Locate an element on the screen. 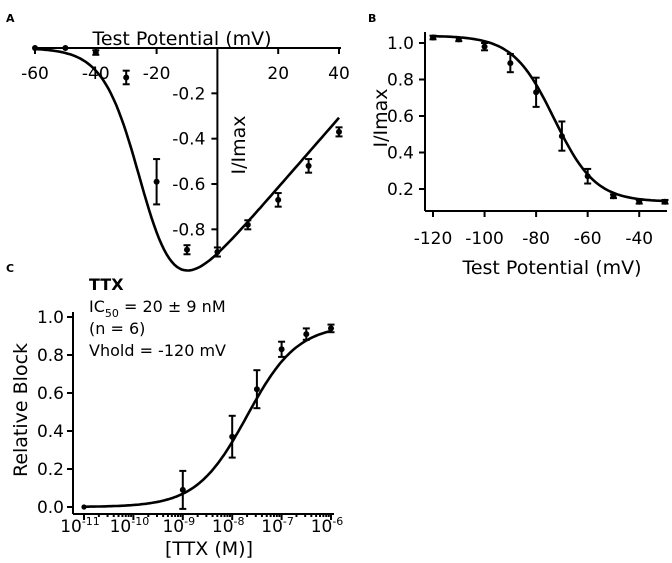  panel-c-y-tick-label: 1.0 is located at coordinates (50, 318).